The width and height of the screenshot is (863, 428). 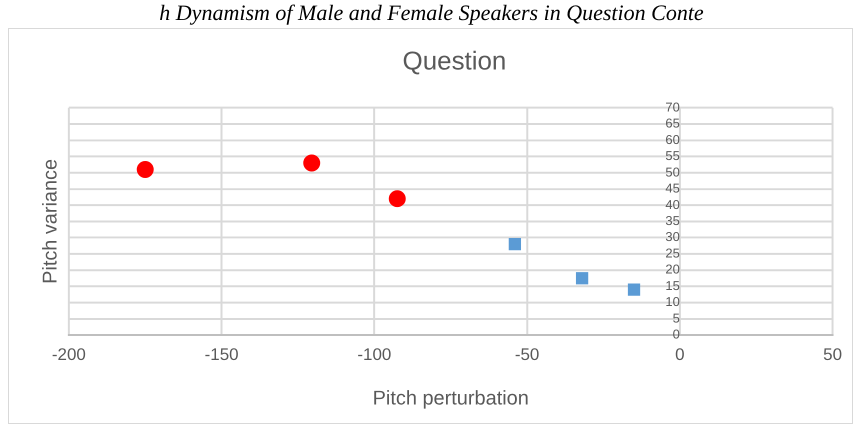 I want to click on x-tick-label: -50, so click(x=527, y=354).